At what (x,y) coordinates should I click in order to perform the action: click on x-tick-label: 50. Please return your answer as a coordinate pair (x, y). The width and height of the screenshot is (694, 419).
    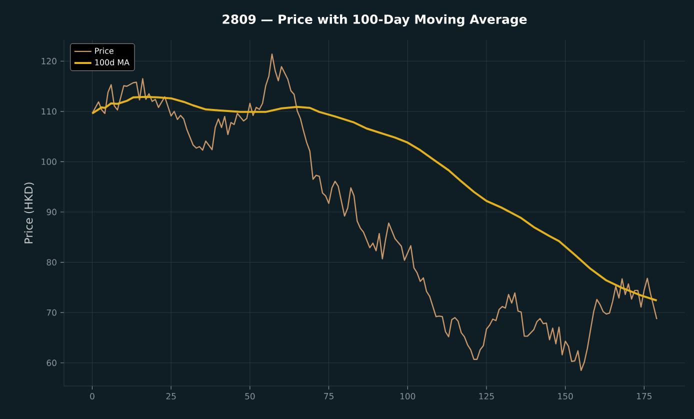
    Looking at the image, I should click on (250, 396).